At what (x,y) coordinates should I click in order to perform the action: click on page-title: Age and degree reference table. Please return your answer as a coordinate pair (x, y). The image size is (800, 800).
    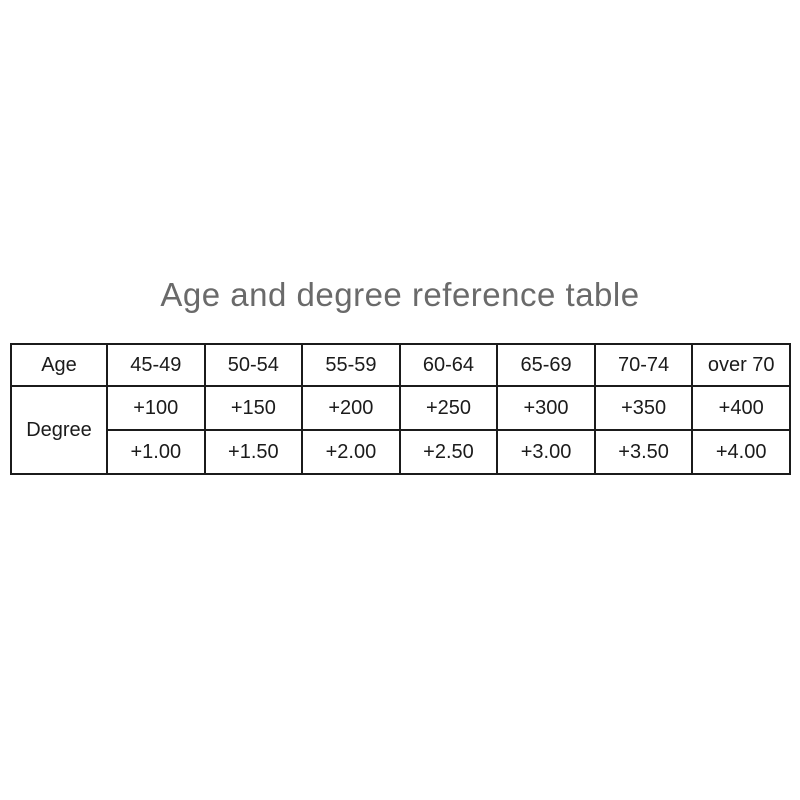
    Looking at the image, I should click on (400, 294).